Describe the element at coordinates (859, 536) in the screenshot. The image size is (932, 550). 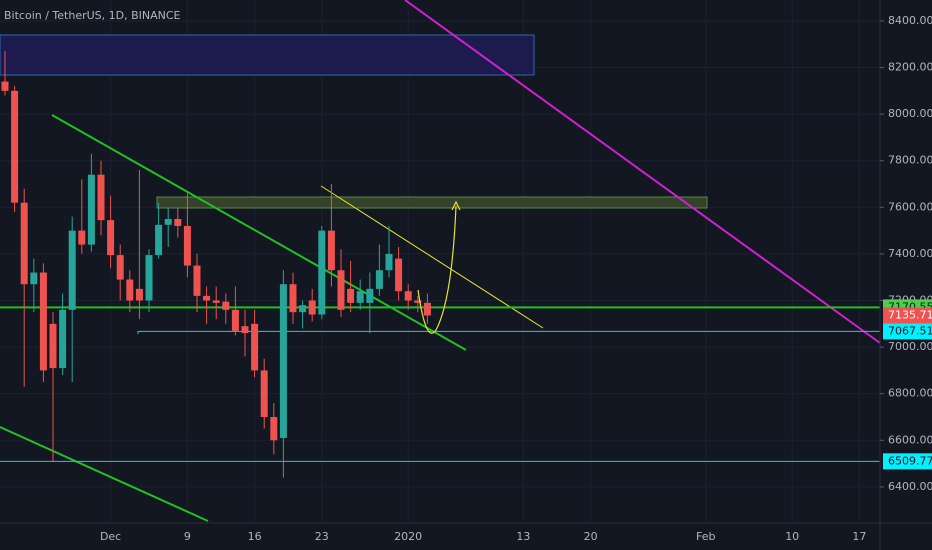
I see `x-tick-label: 17` at that location.